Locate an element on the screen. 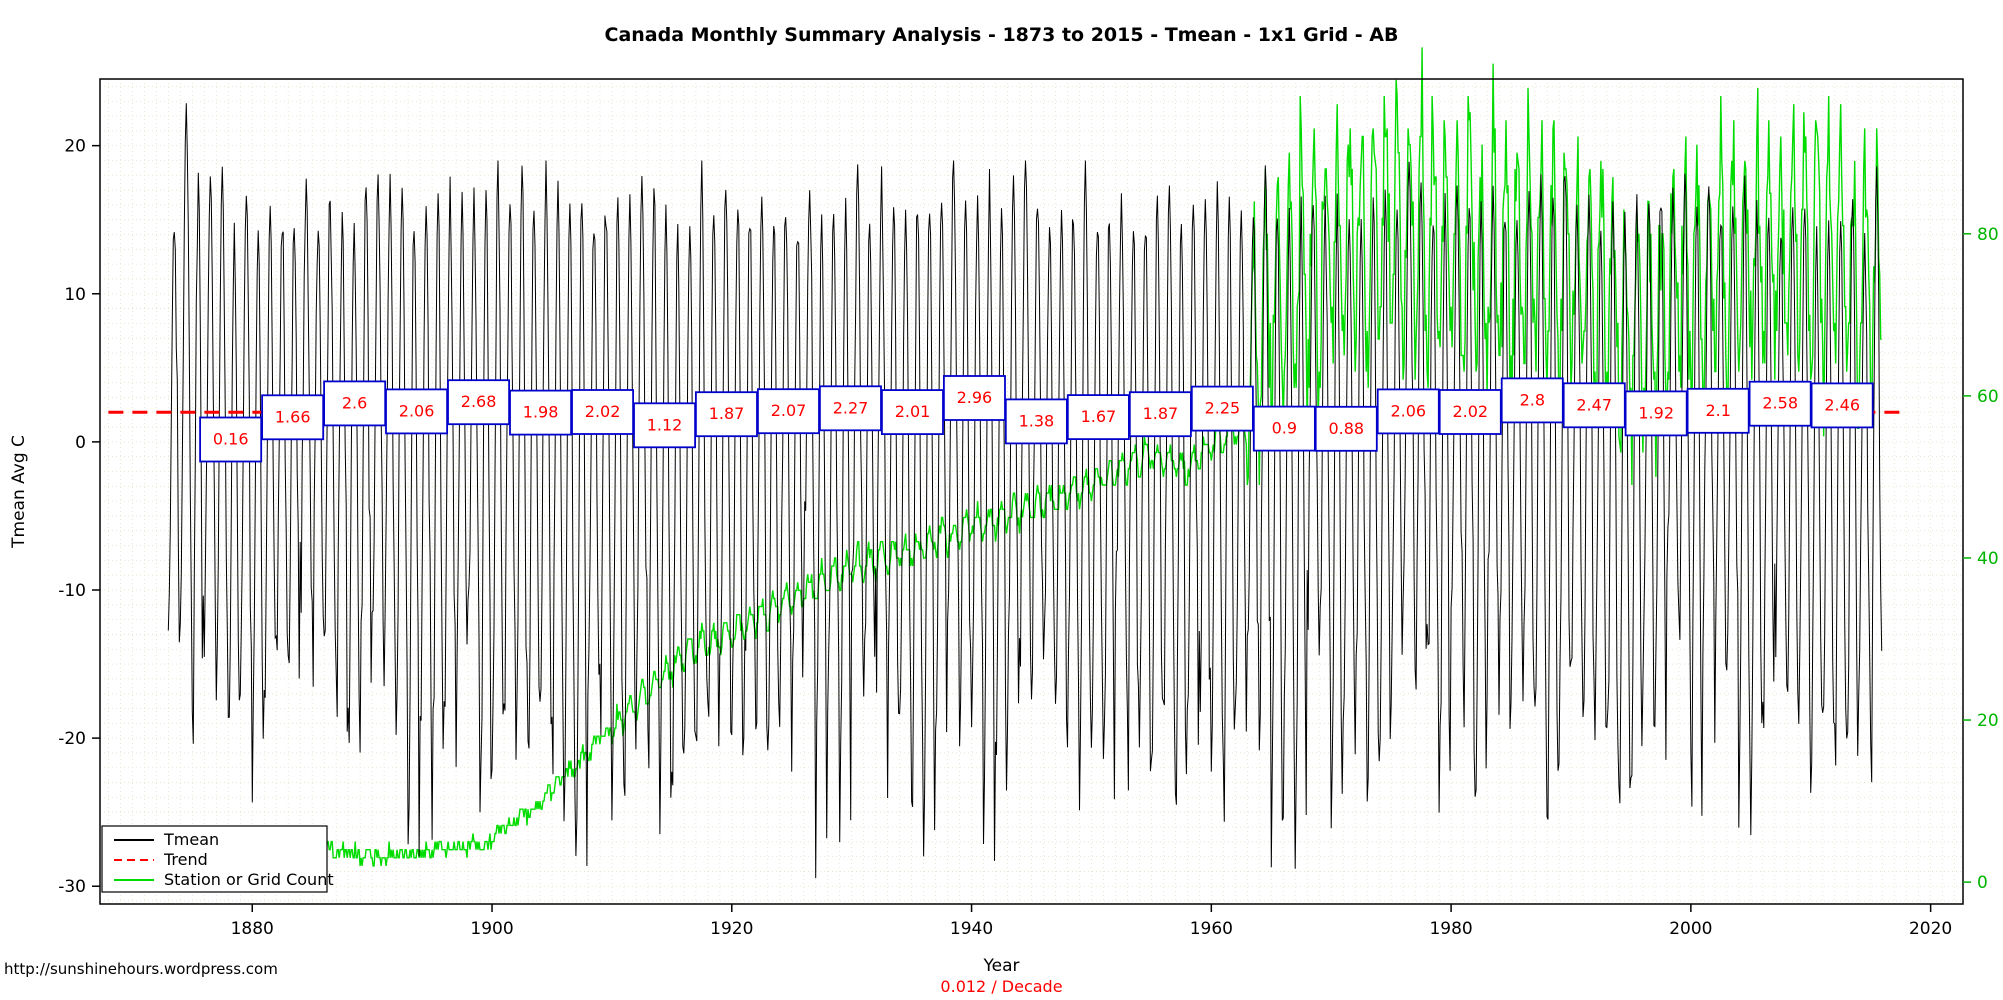 This screenshot has width=2003, height=1000. svg-text: 60 is located at coordinates (1988, 397).